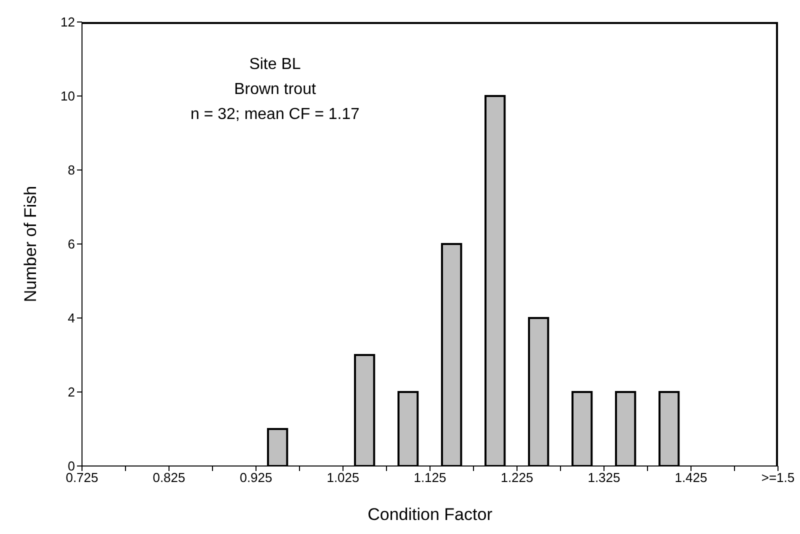 Image resolution: width=800 pixels, height=534 pixels. What do you see at coordinates (517, 478) in the screenshot?
I see `x-tick-label: 1.225` at bounding box center [517, 478].